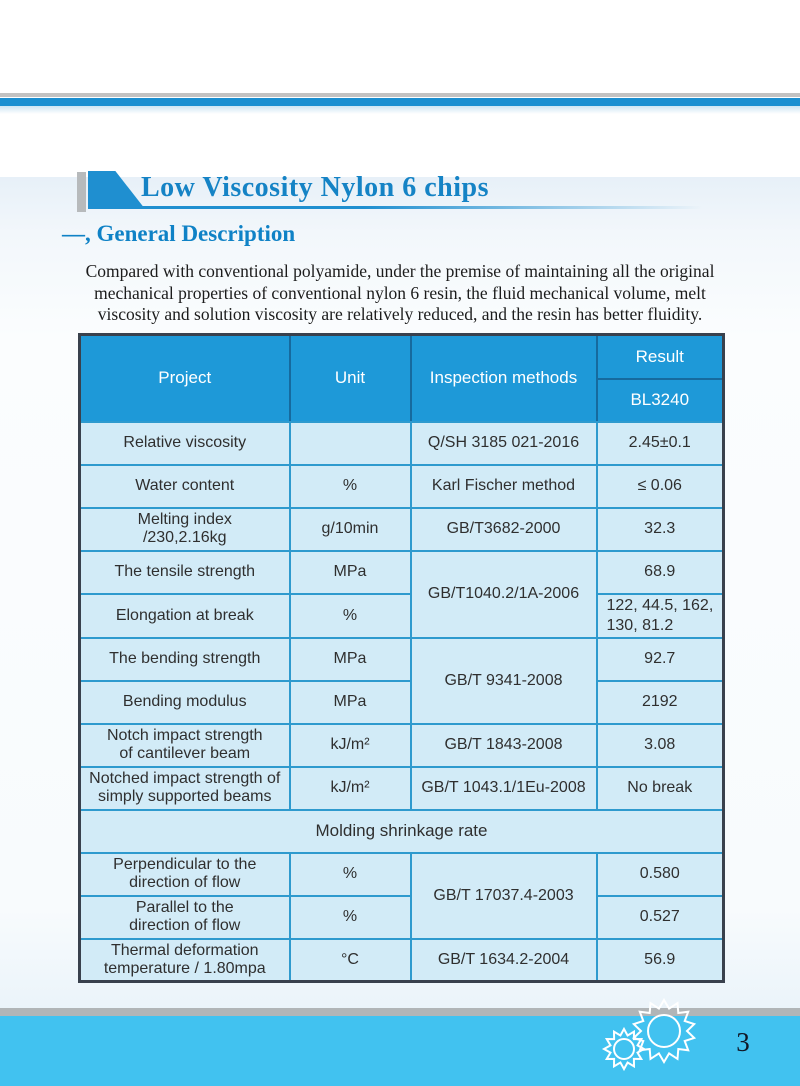 This screenshot has height=1086, width=800. I want to click on top-fade-strip, so click(400, 110).